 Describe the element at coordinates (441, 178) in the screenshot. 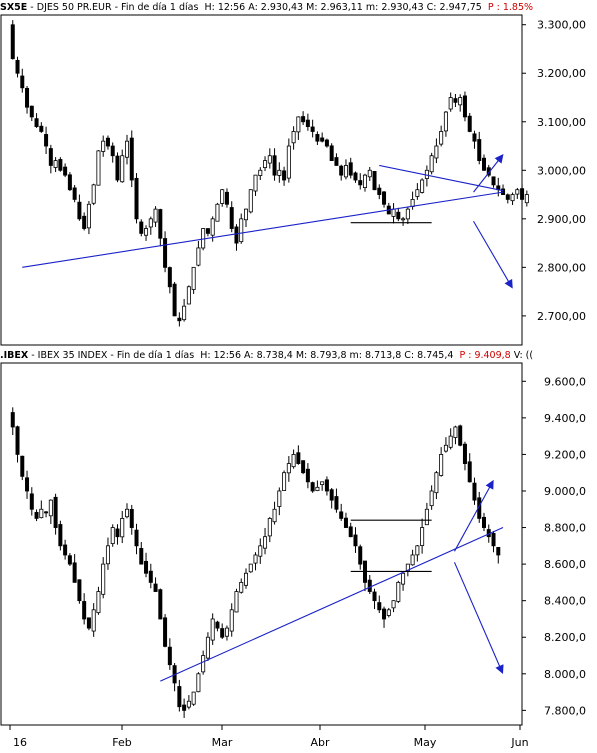

I see `top-trendline-triangle-upper` at that location.